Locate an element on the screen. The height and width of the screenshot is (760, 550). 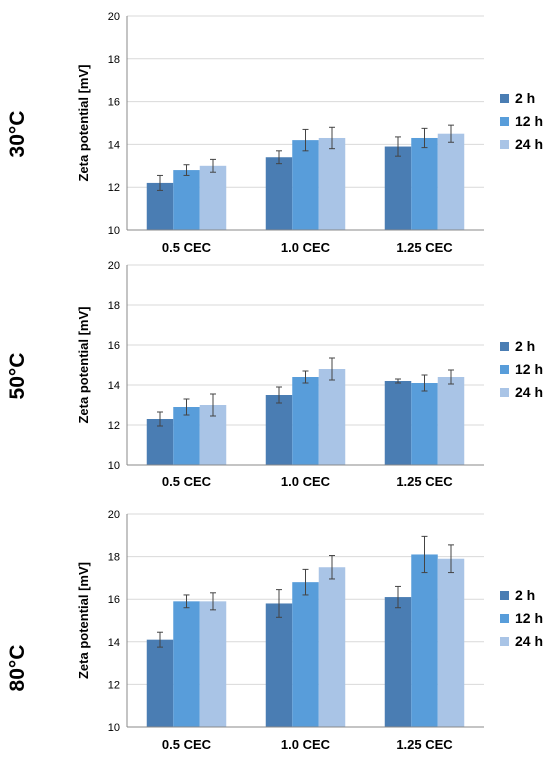
panel-label: 30°C is located at coordinates (17, 134).